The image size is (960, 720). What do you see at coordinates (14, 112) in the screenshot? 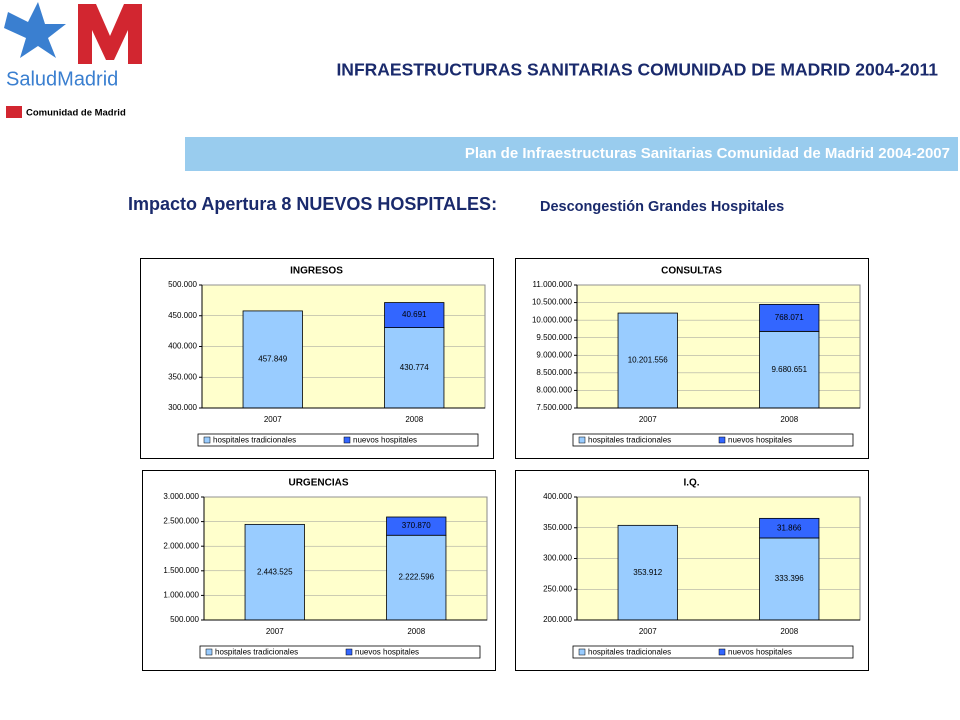
I see `logo-flag` at bounding box center [14, 112].